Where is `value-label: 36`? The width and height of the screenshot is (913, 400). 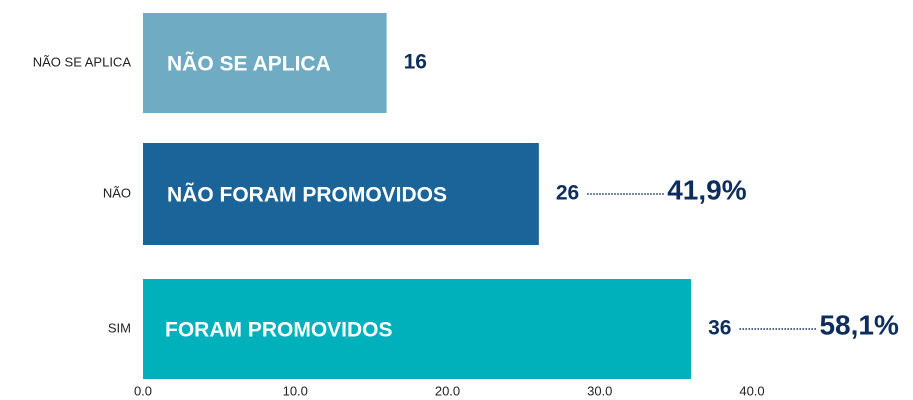
value-label: 36 is located at coordinates (719, 328).